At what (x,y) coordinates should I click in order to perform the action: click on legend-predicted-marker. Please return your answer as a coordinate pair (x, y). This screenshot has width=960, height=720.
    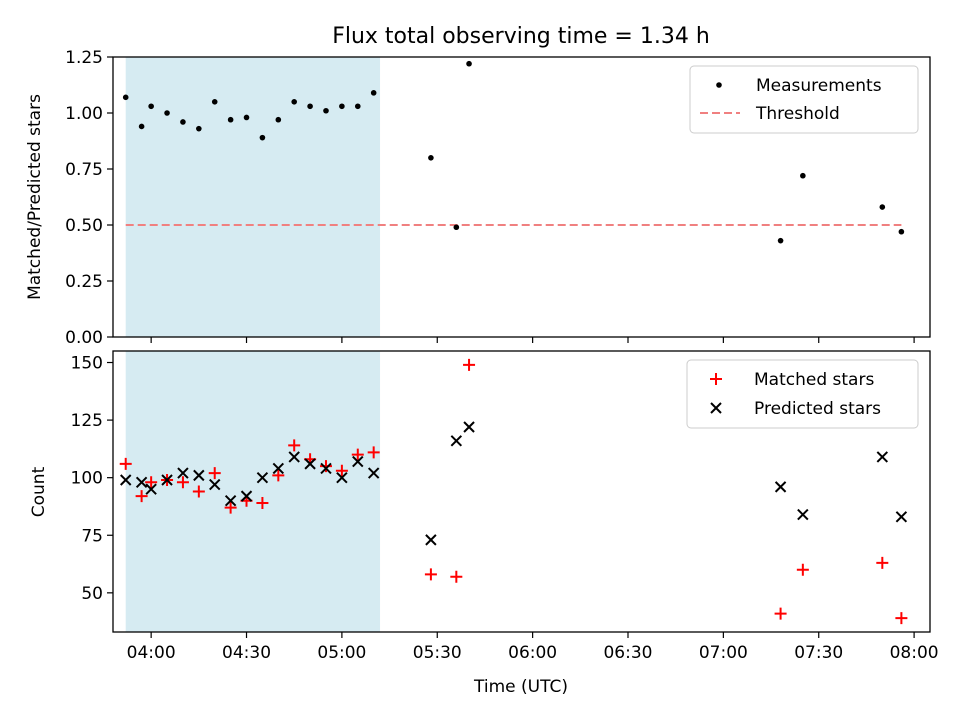
    Looking at the image, I should click on (716, 408).